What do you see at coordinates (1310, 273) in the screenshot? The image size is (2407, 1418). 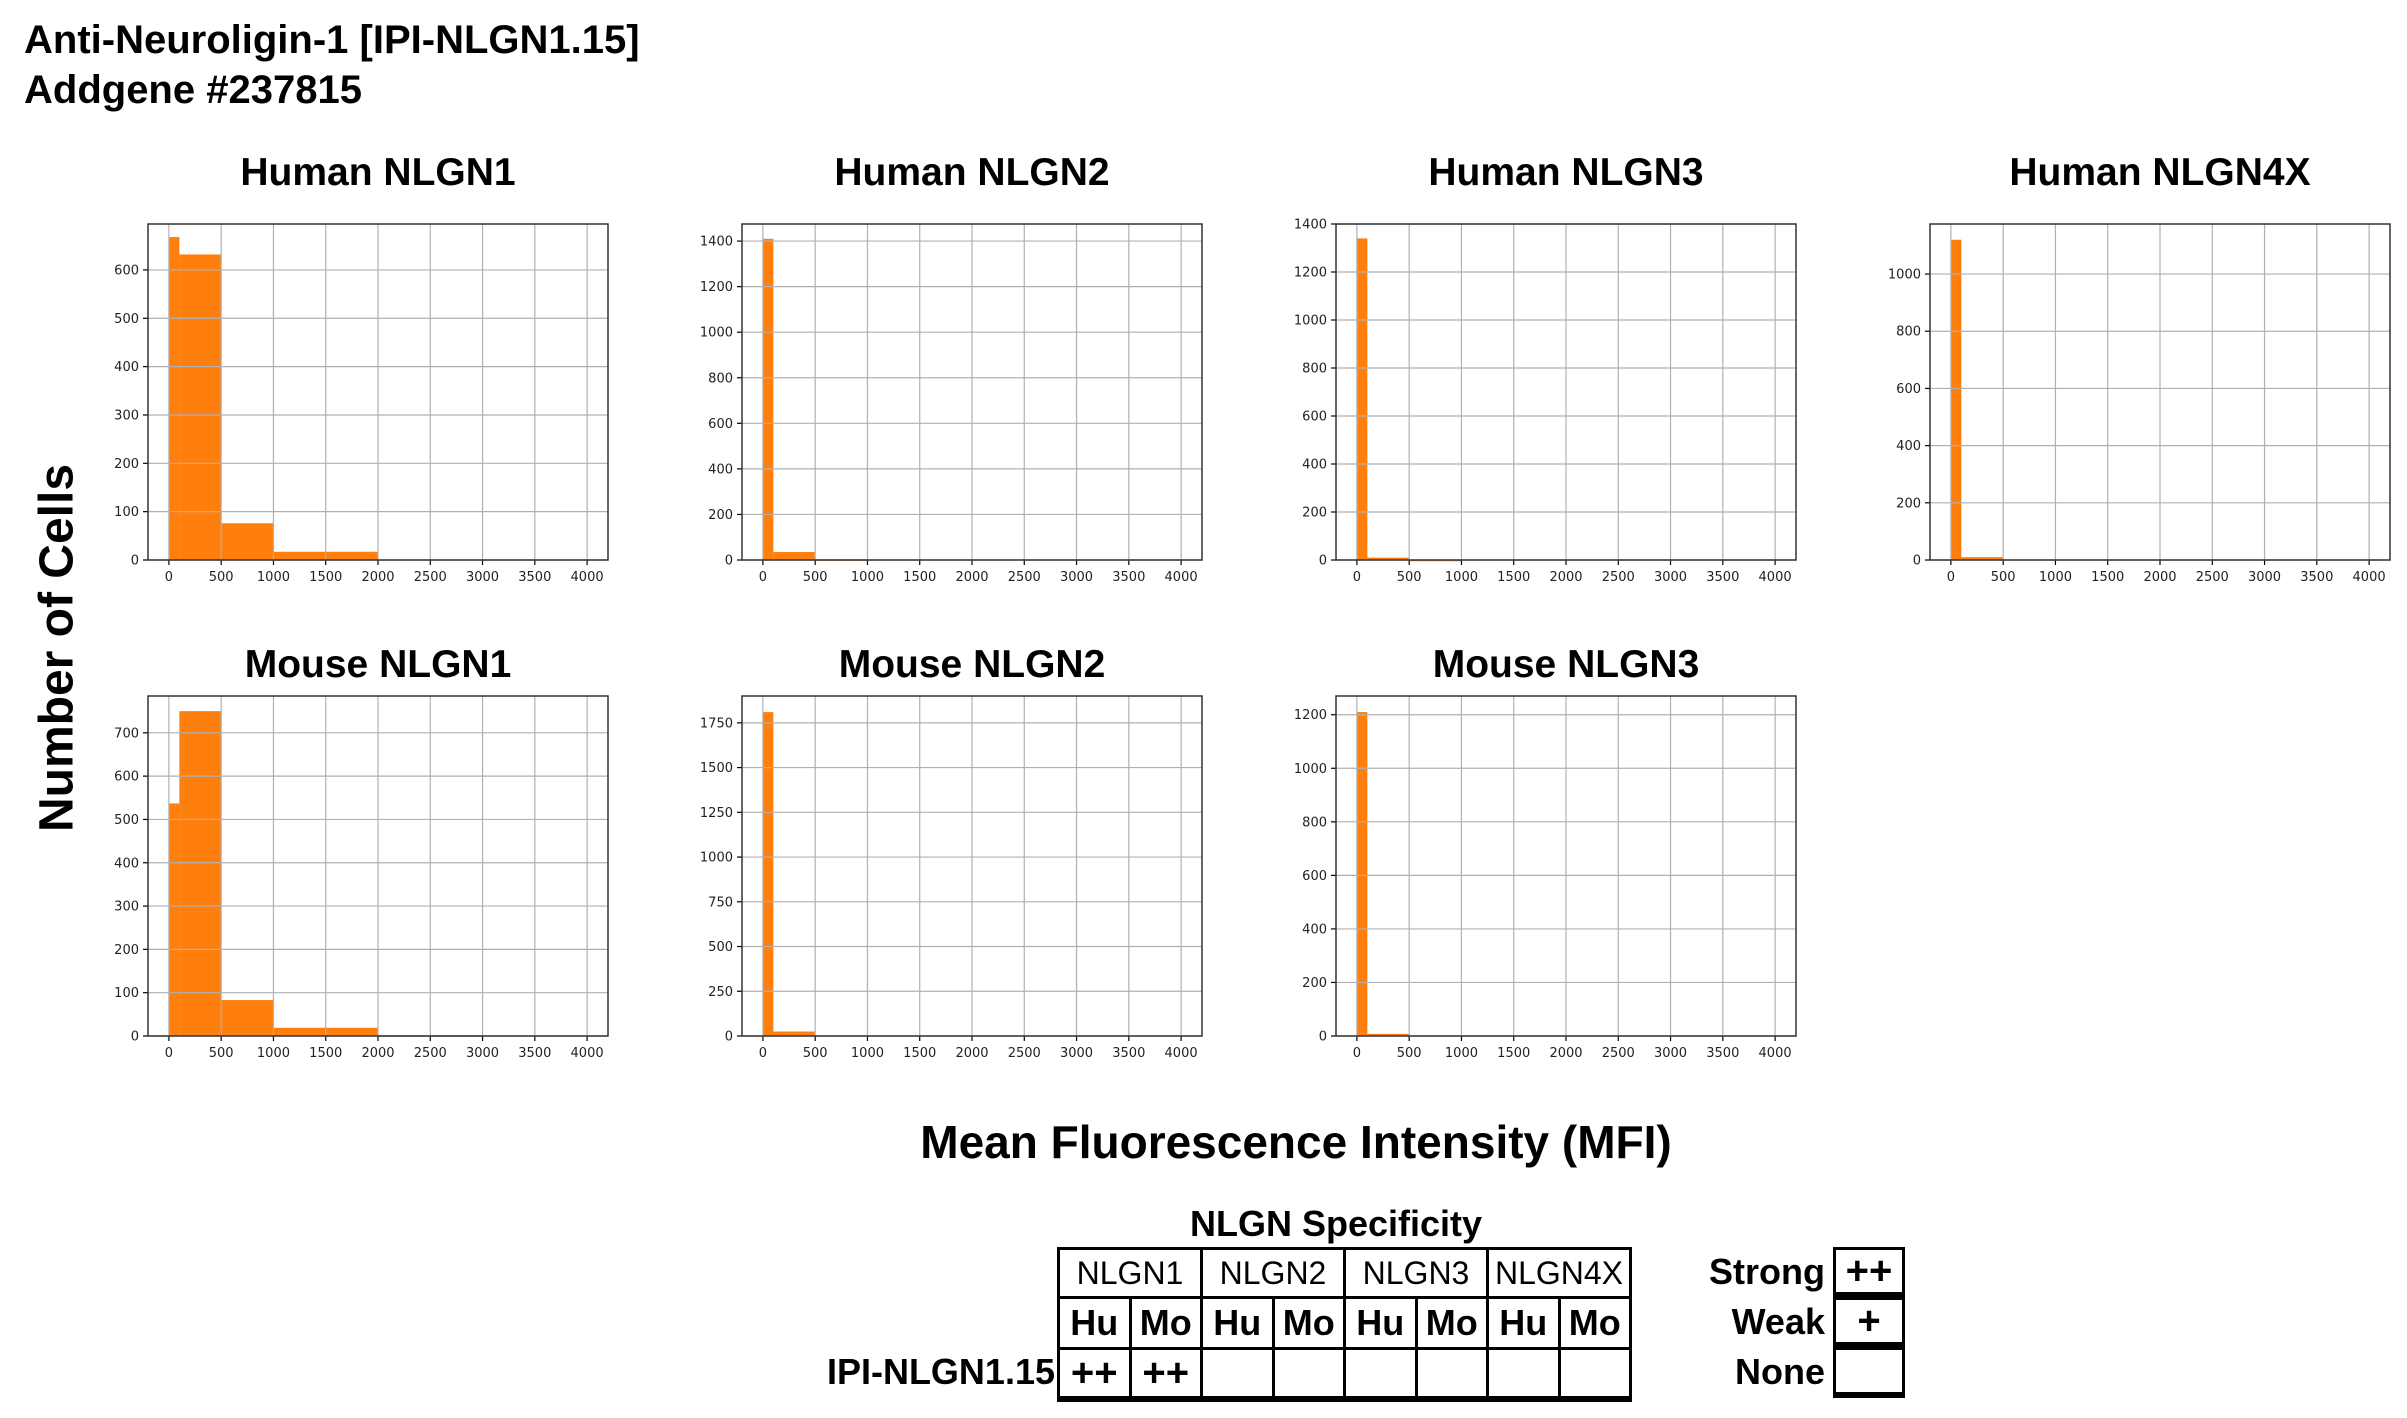 I see `y-tick-label: 1200` at bounding box center [1310, 273].